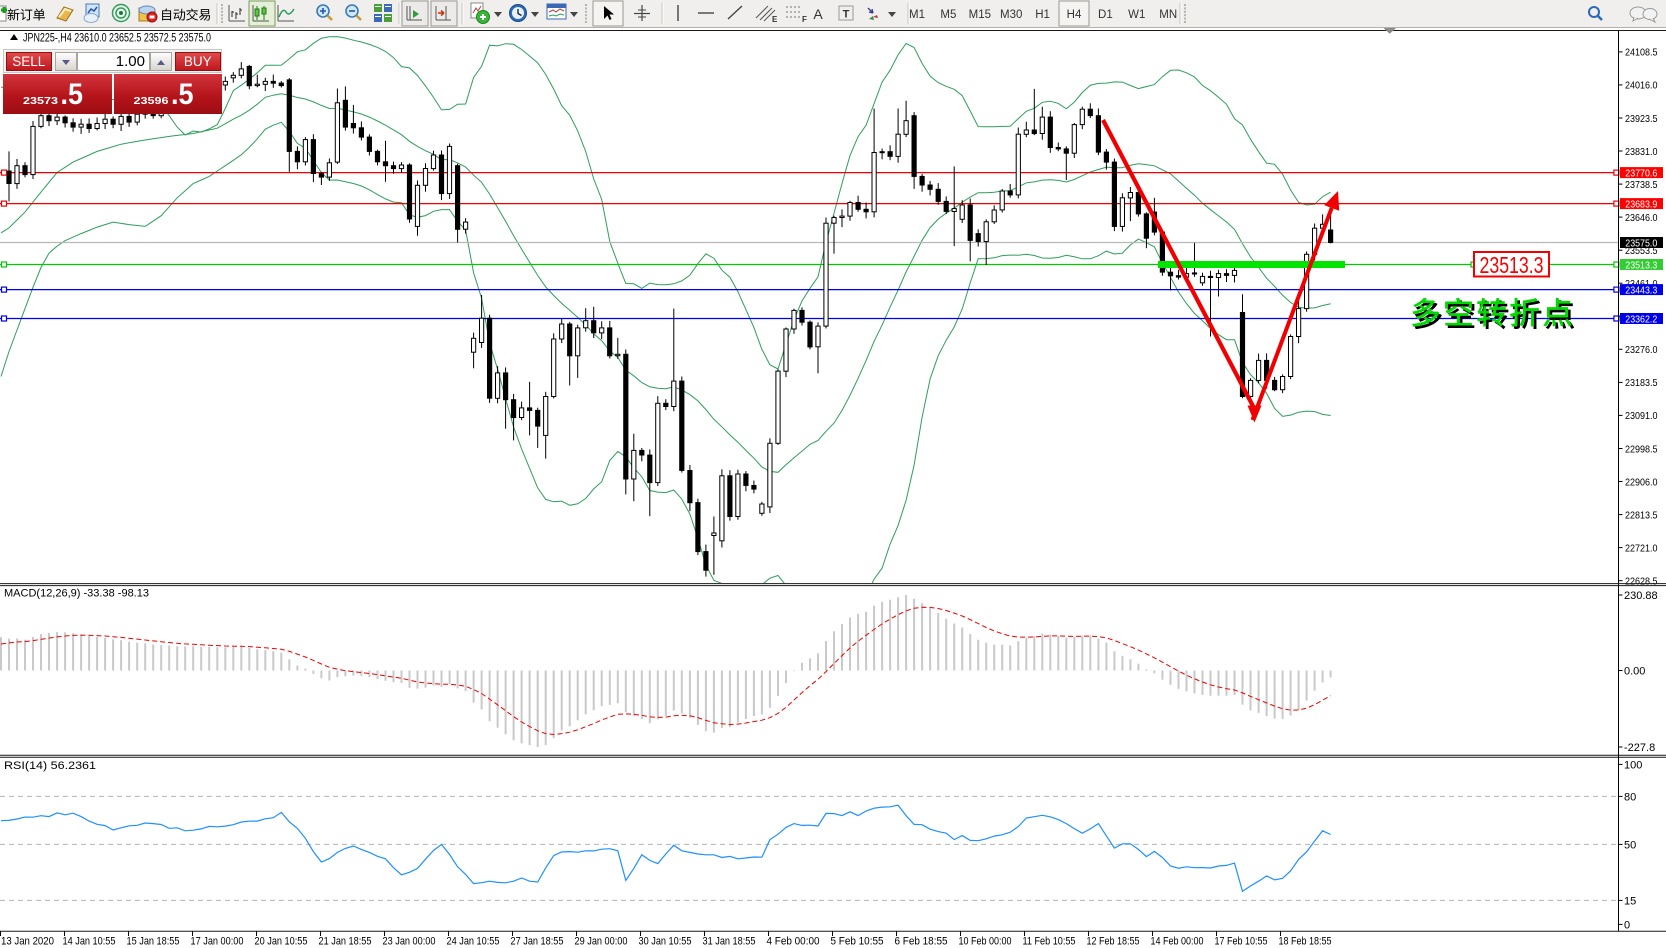 The width and height of the screenshot is (1666, 948). Describe the element at coordinates (729, 942) in the screenshot. I see `svg-text: 31 Jan 18:55` at that location.